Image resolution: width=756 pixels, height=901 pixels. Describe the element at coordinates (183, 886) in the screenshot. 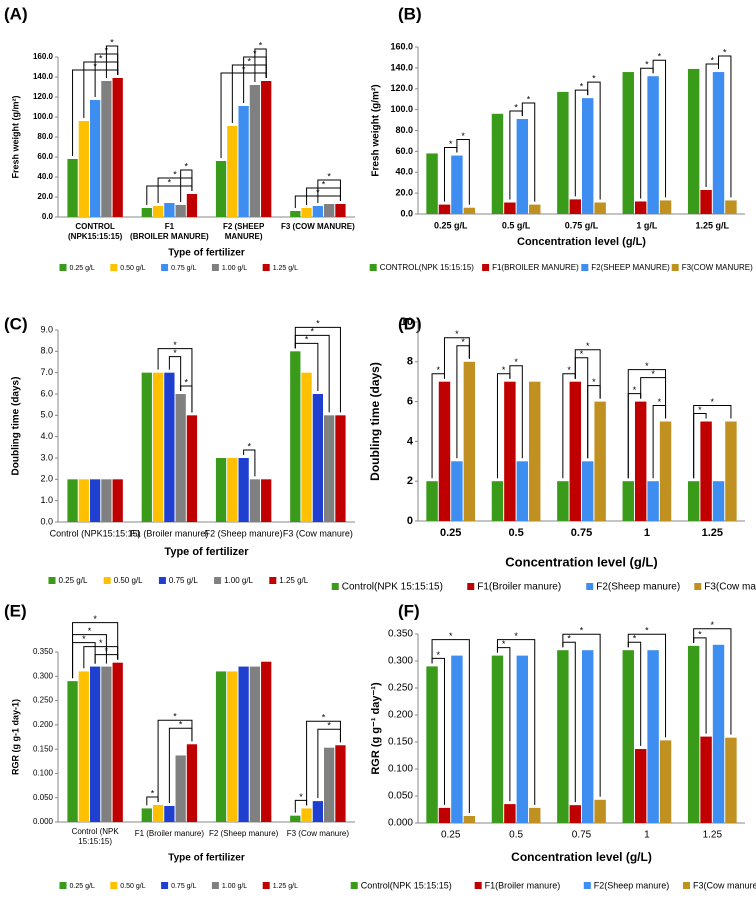

I see `legend-label: 0.75 g/L` at that location.